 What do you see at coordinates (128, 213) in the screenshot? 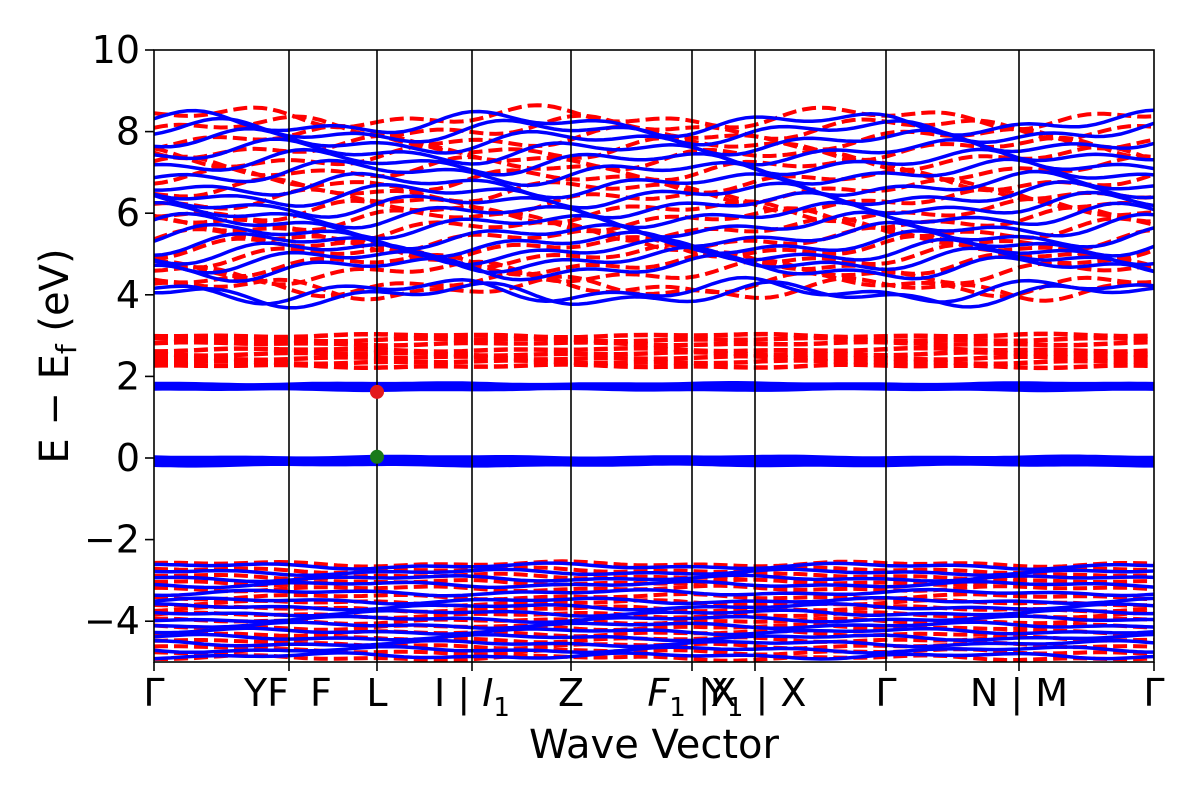
I see `y-tick-label: 6` at bounding box center [128, 213].